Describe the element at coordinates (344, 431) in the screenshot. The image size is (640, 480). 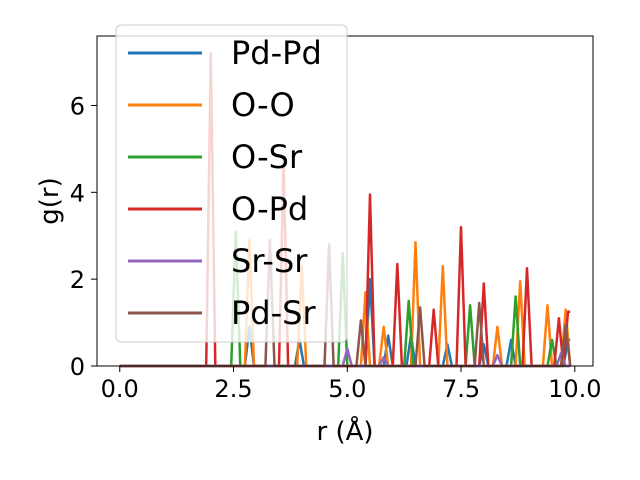
I see `x-axis-label: r (Å)` at that location.